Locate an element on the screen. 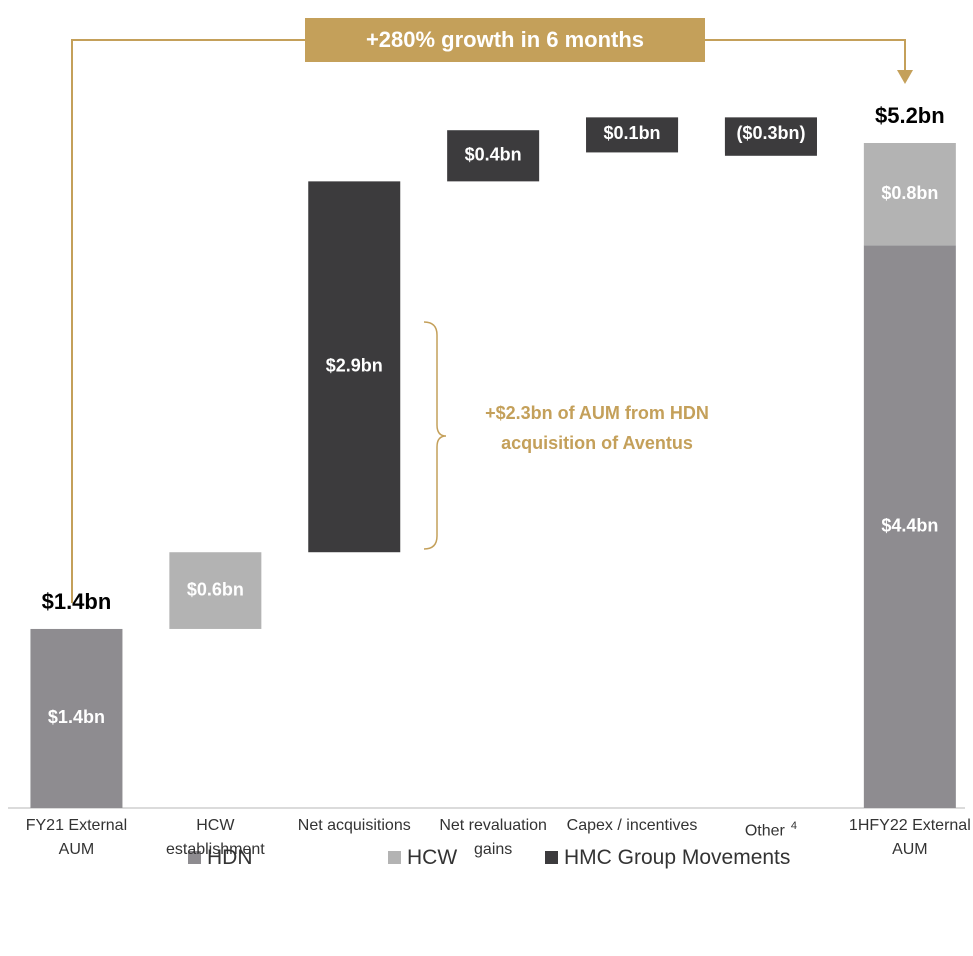 Image resolution: width=973 pixels, height=956 pixels. value-label: $0.1bn is located at coordinates (632, 133).